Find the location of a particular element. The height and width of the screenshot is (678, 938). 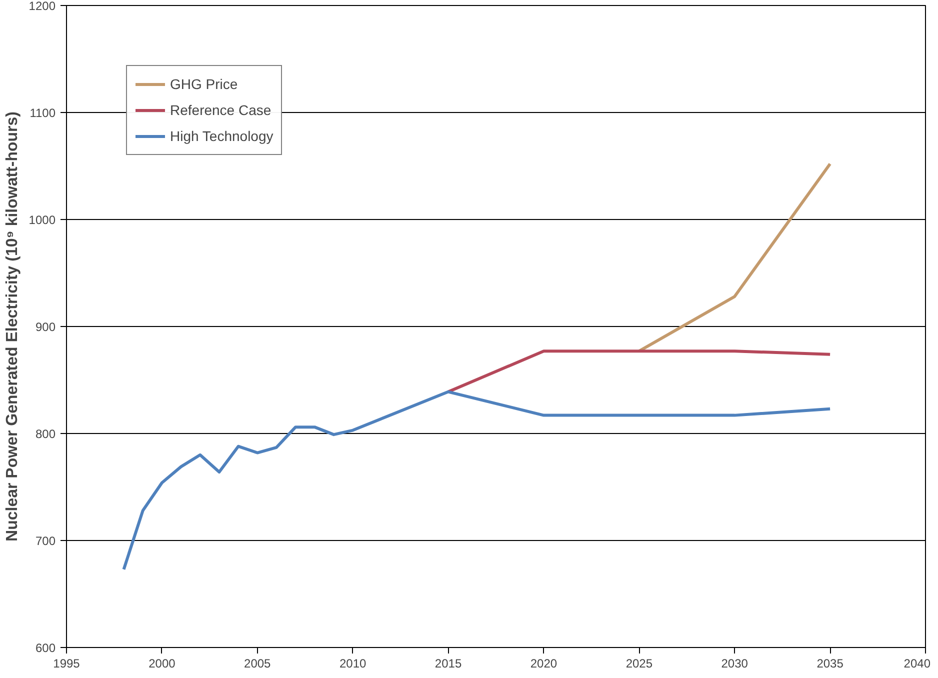

y-tick-label: 1200 is located at coordinates (42, 6).